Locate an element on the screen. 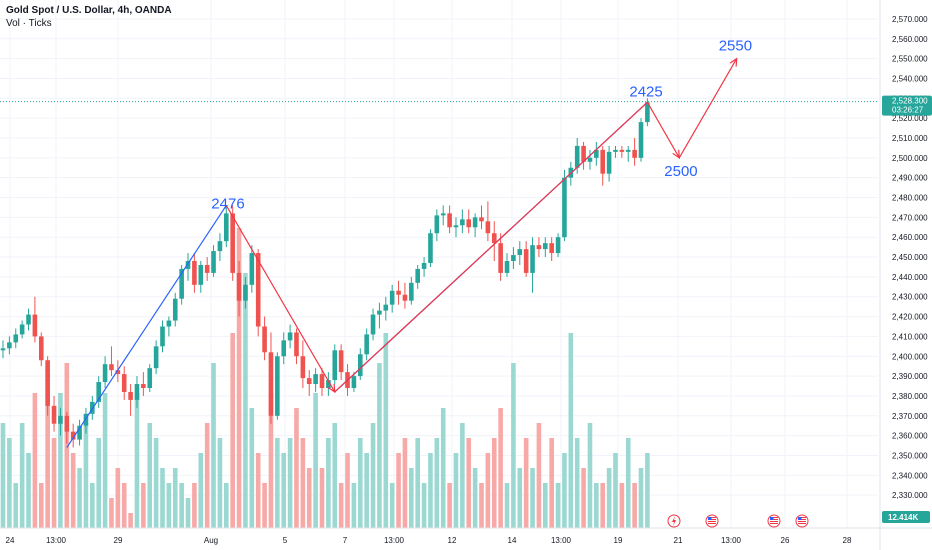 This screenshot has height=550, width=932. price-tick-label: 2,340.000 is located at coordinates (910, 475).